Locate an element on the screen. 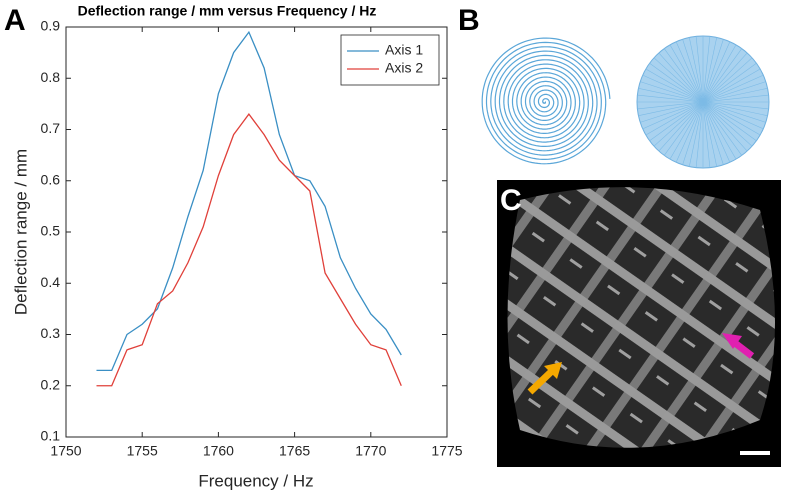  x-tick-label: 1760 is located at coordinates (218, 451).